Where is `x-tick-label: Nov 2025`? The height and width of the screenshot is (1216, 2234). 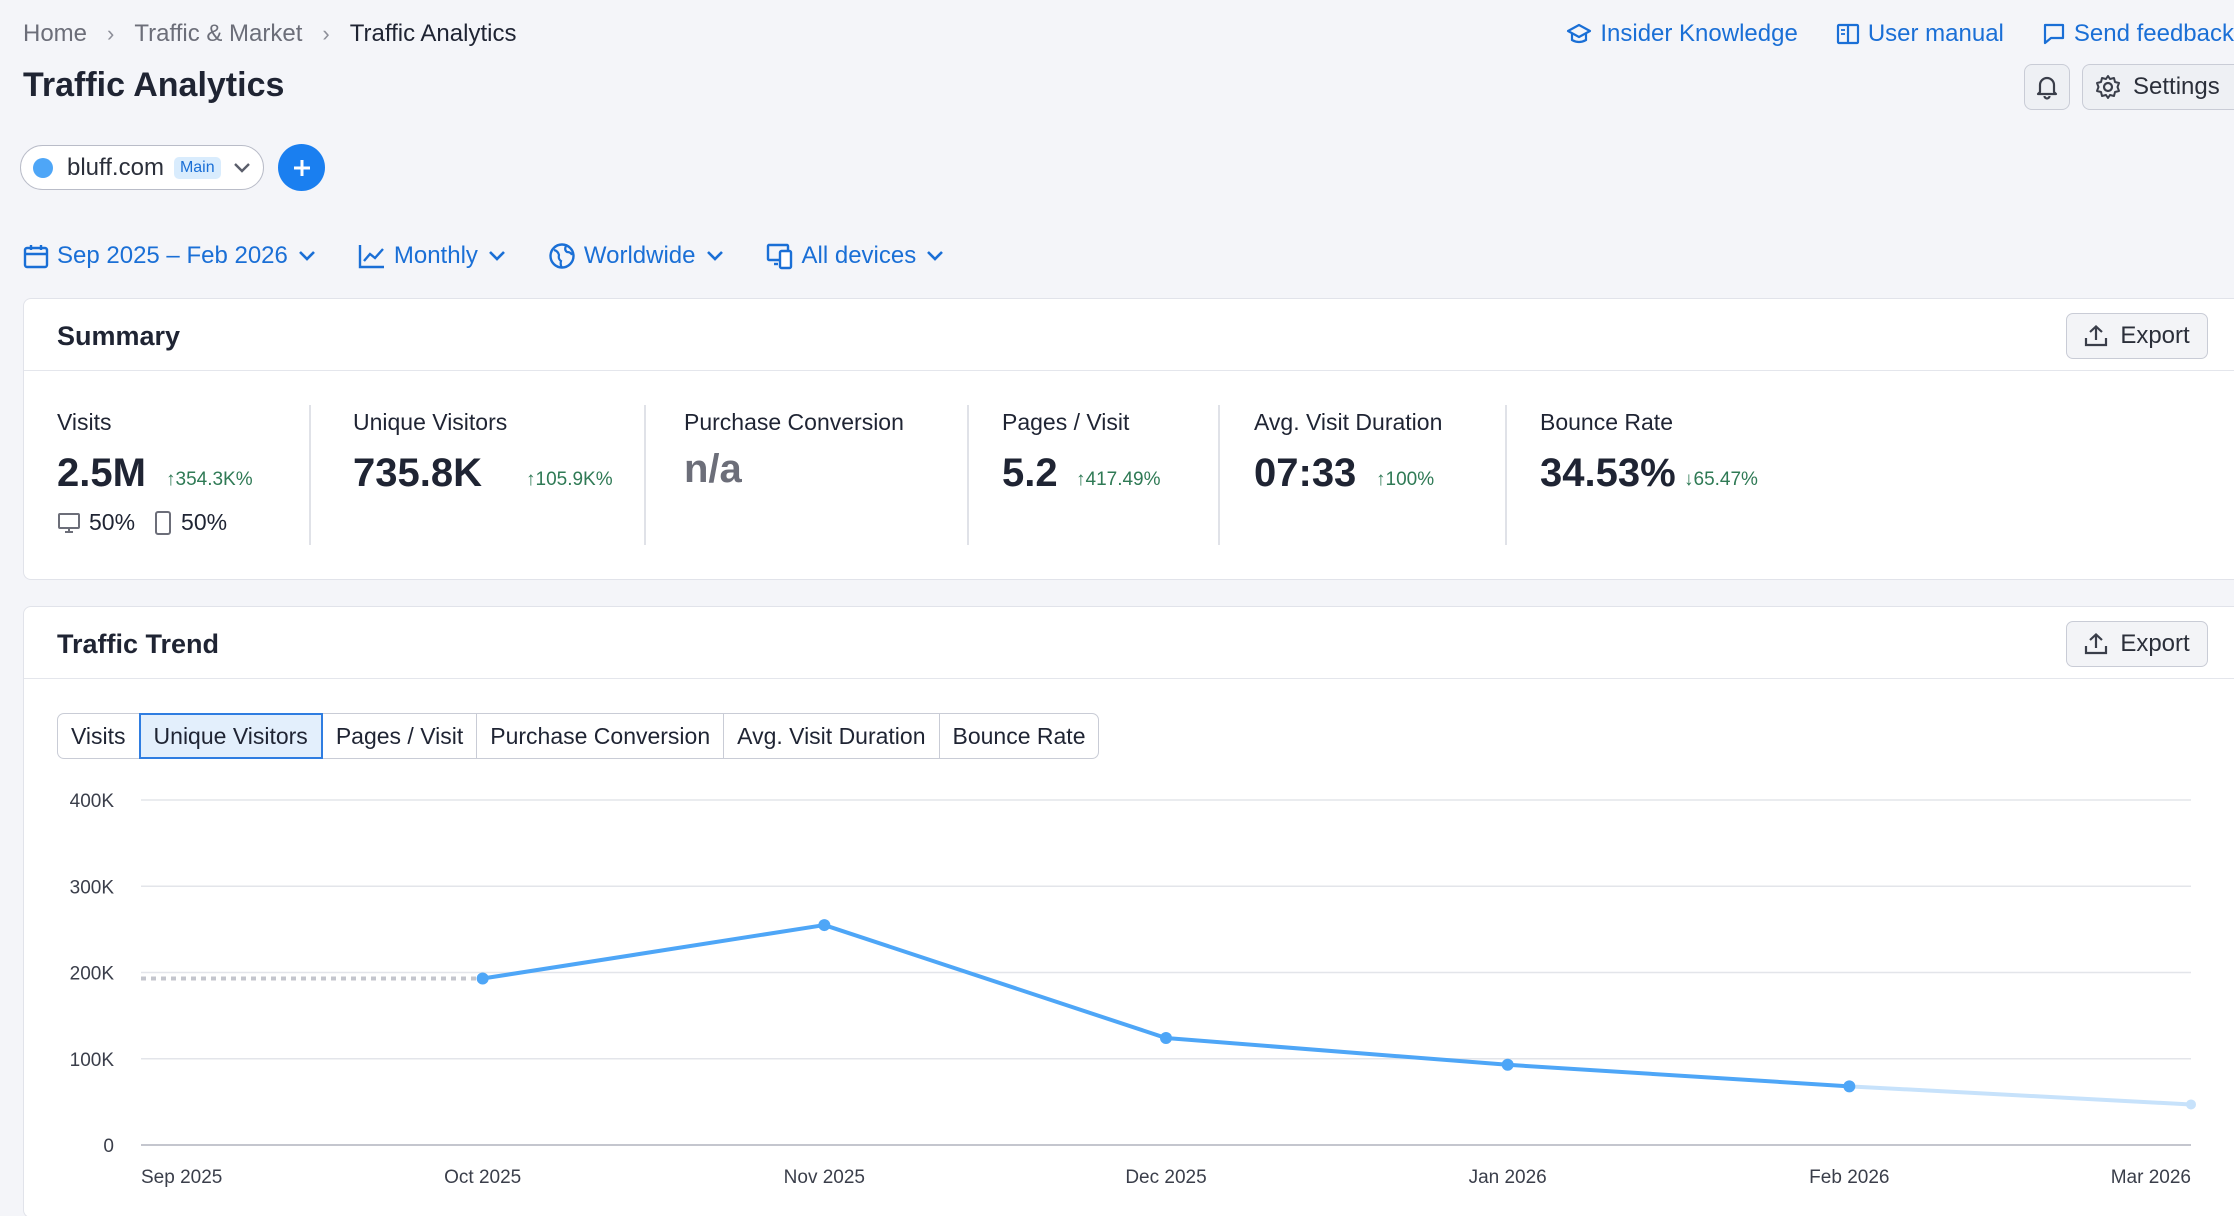
x-tick-label: Nov 2025 is located at coordinates (824, 1177).